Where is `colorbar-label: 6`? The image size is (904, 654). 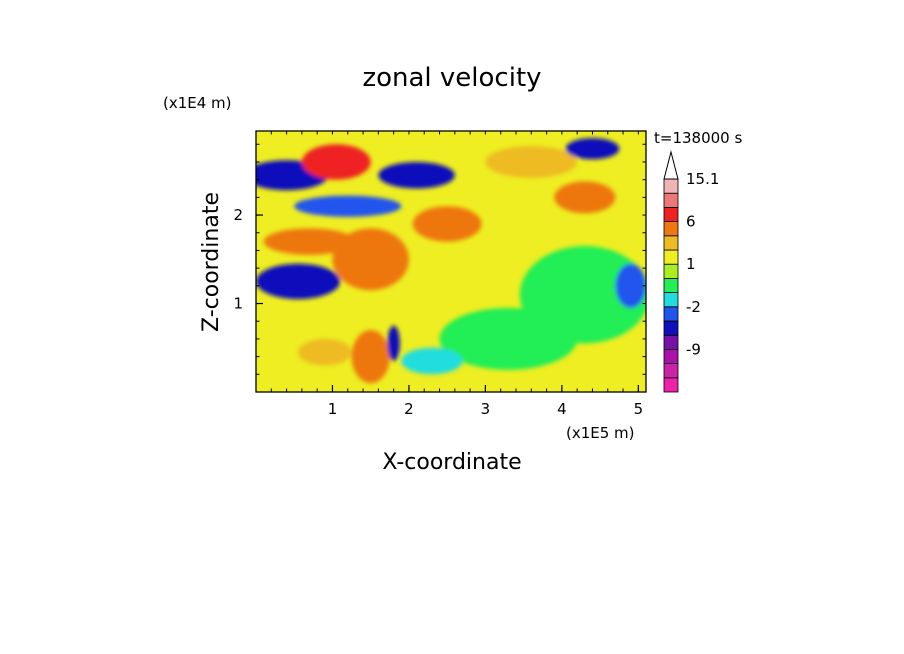
colorbar-label: 6 is located at coordinates (691, 222).